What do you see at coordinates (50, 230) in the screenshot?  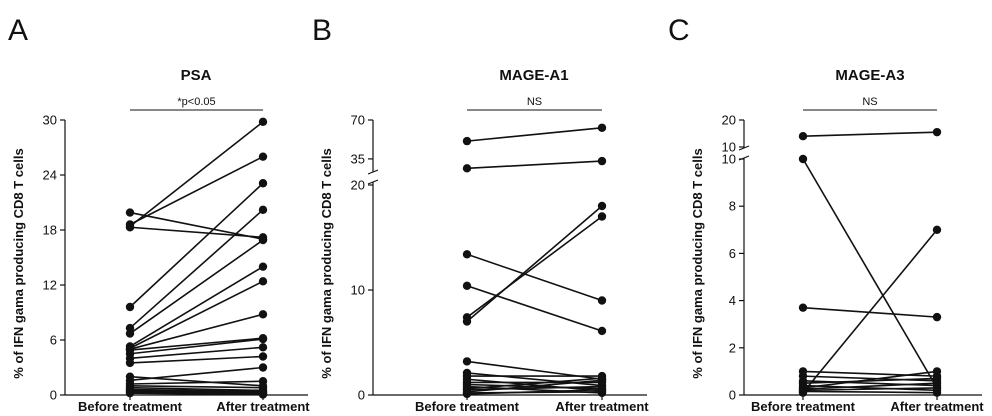 I see `panel-a-ytick-label: 18` at bounding box center [50, 230].